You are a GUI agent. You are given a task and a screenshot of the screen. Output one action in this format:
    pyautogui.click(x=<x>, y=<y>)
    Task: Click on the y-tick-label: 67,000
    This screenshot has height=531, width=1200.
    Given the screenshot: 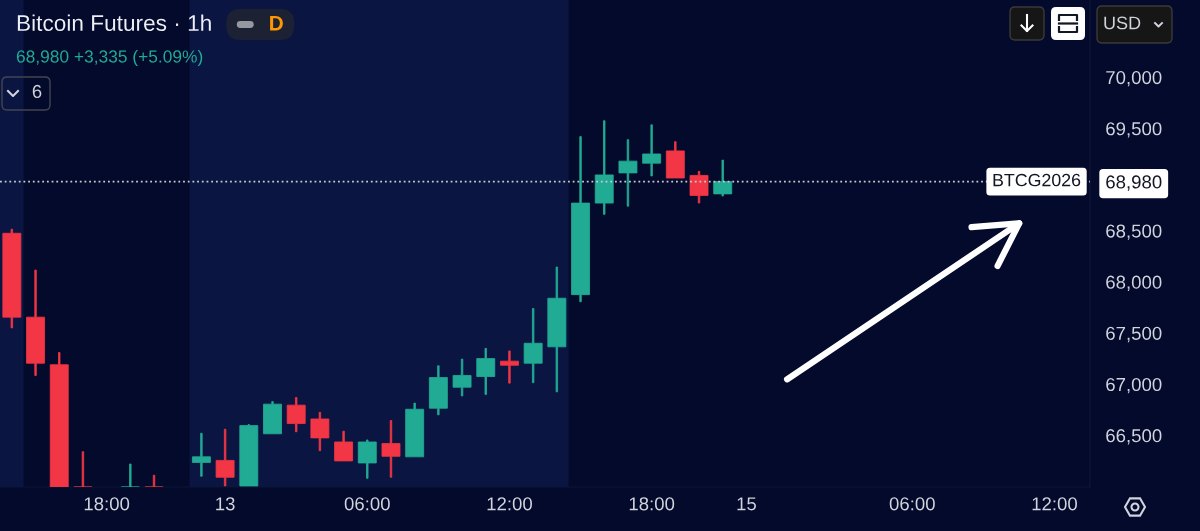 What is the action you would take?
    pyautogui.click(x=1134, y=385)
    